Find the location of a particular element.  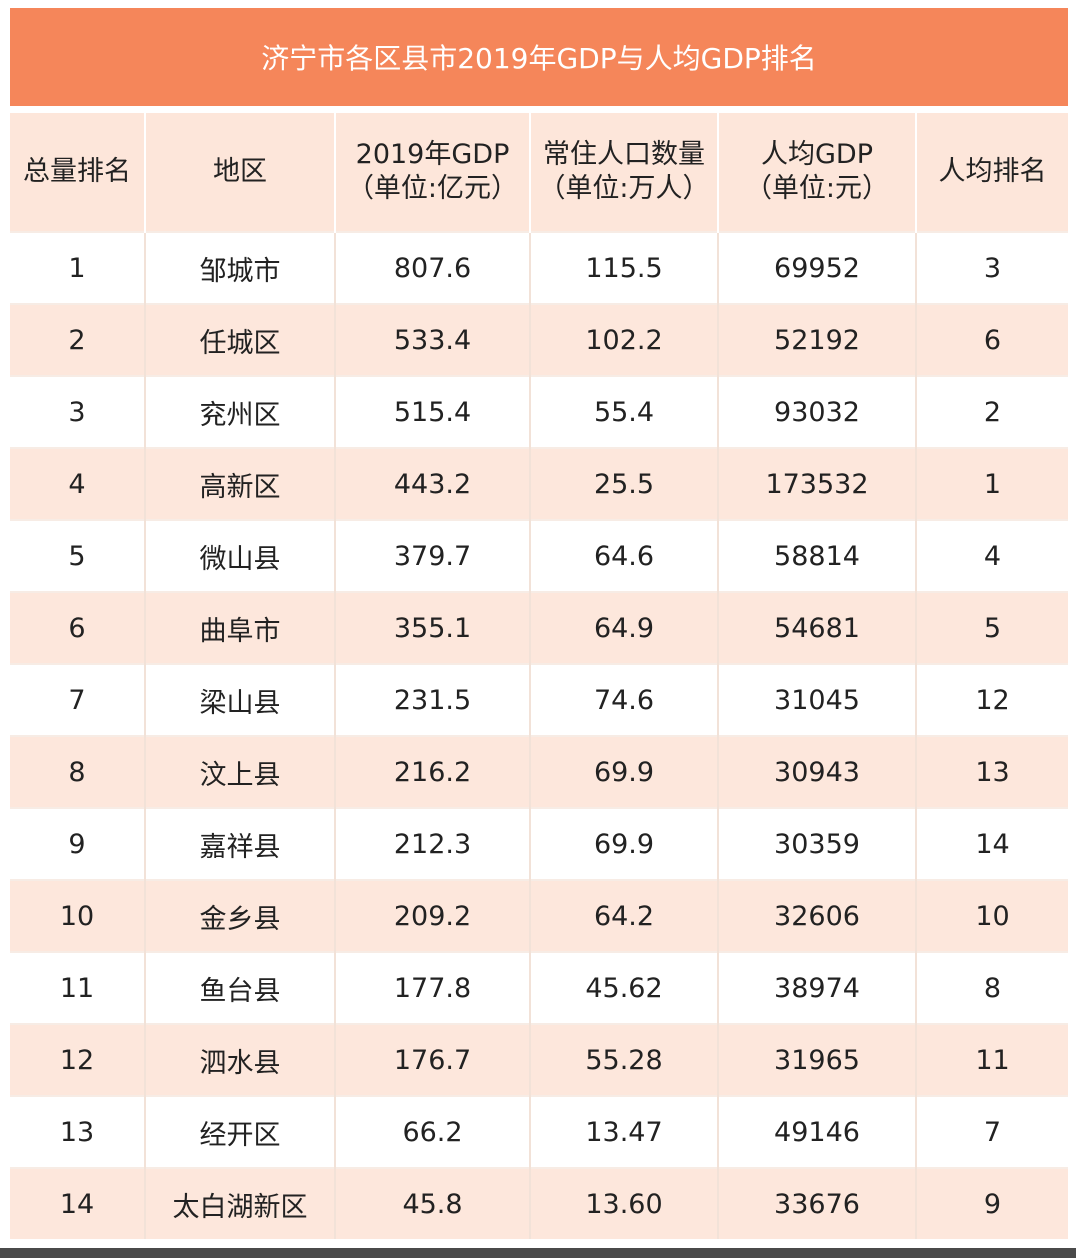

cell-gdp-per-capita: 173532 is located at coordinates (817, 483).